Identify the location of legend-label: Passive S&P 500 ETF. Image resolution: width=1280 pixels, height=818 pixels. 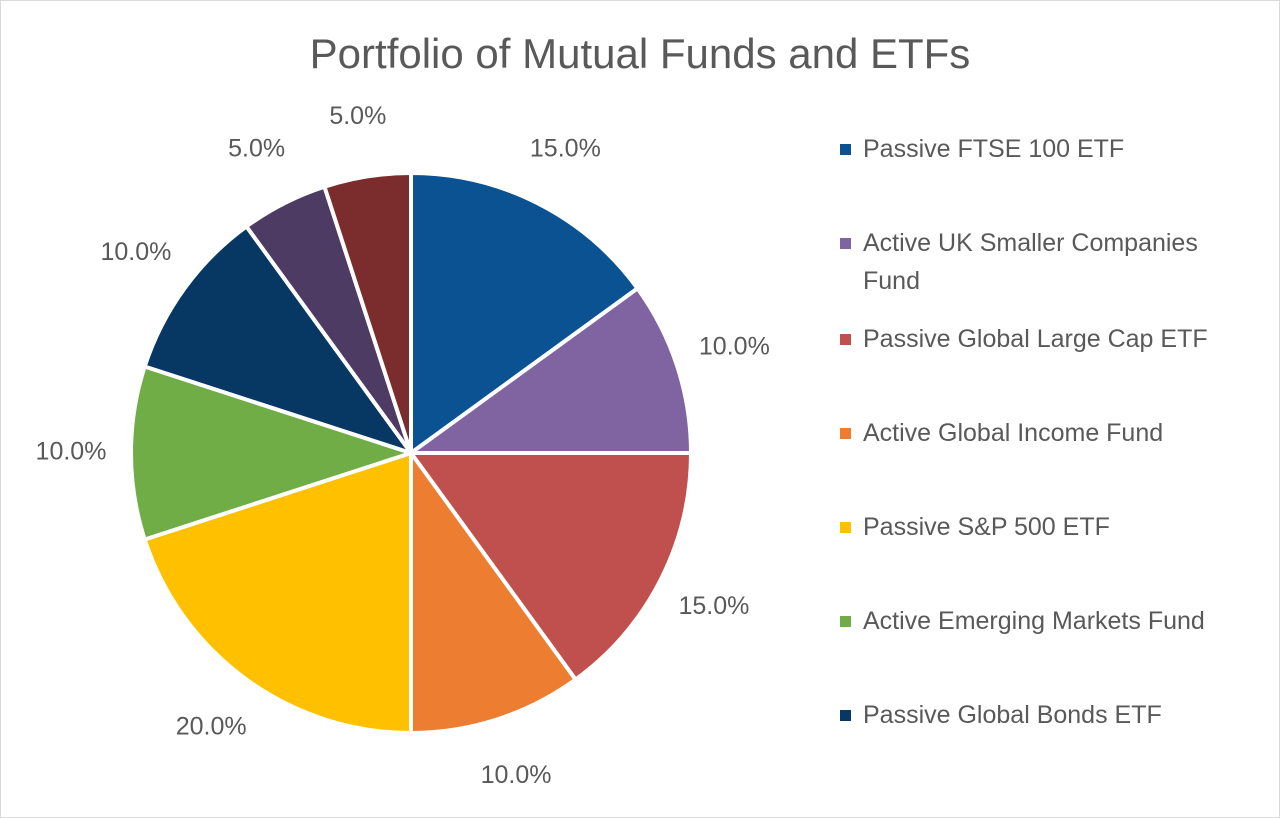
(986, 527).